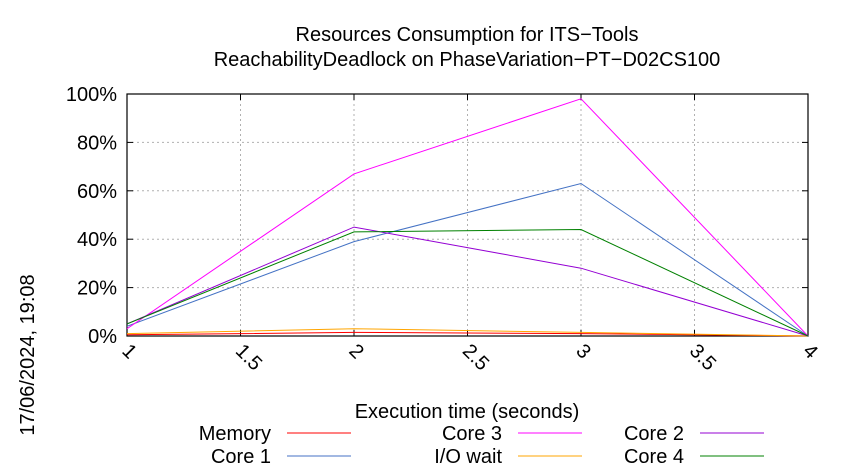  What do you see at coordinates (467, 412) in the screenshot?
I see `x-axis-label: Execution time (seconds)` at bounding box center [467, 412].